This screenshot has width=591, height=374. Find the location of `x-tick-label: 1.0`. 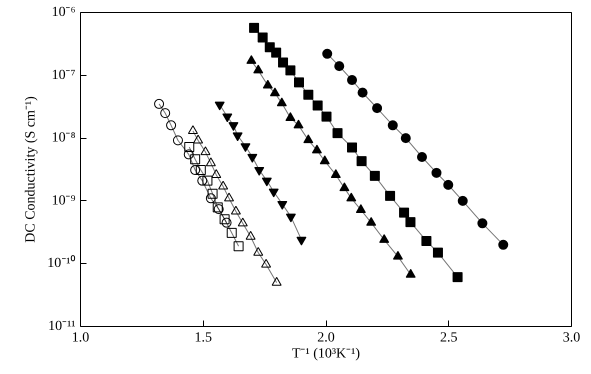

x-tick-label: 1.0 is located at coordinates (81, 338).